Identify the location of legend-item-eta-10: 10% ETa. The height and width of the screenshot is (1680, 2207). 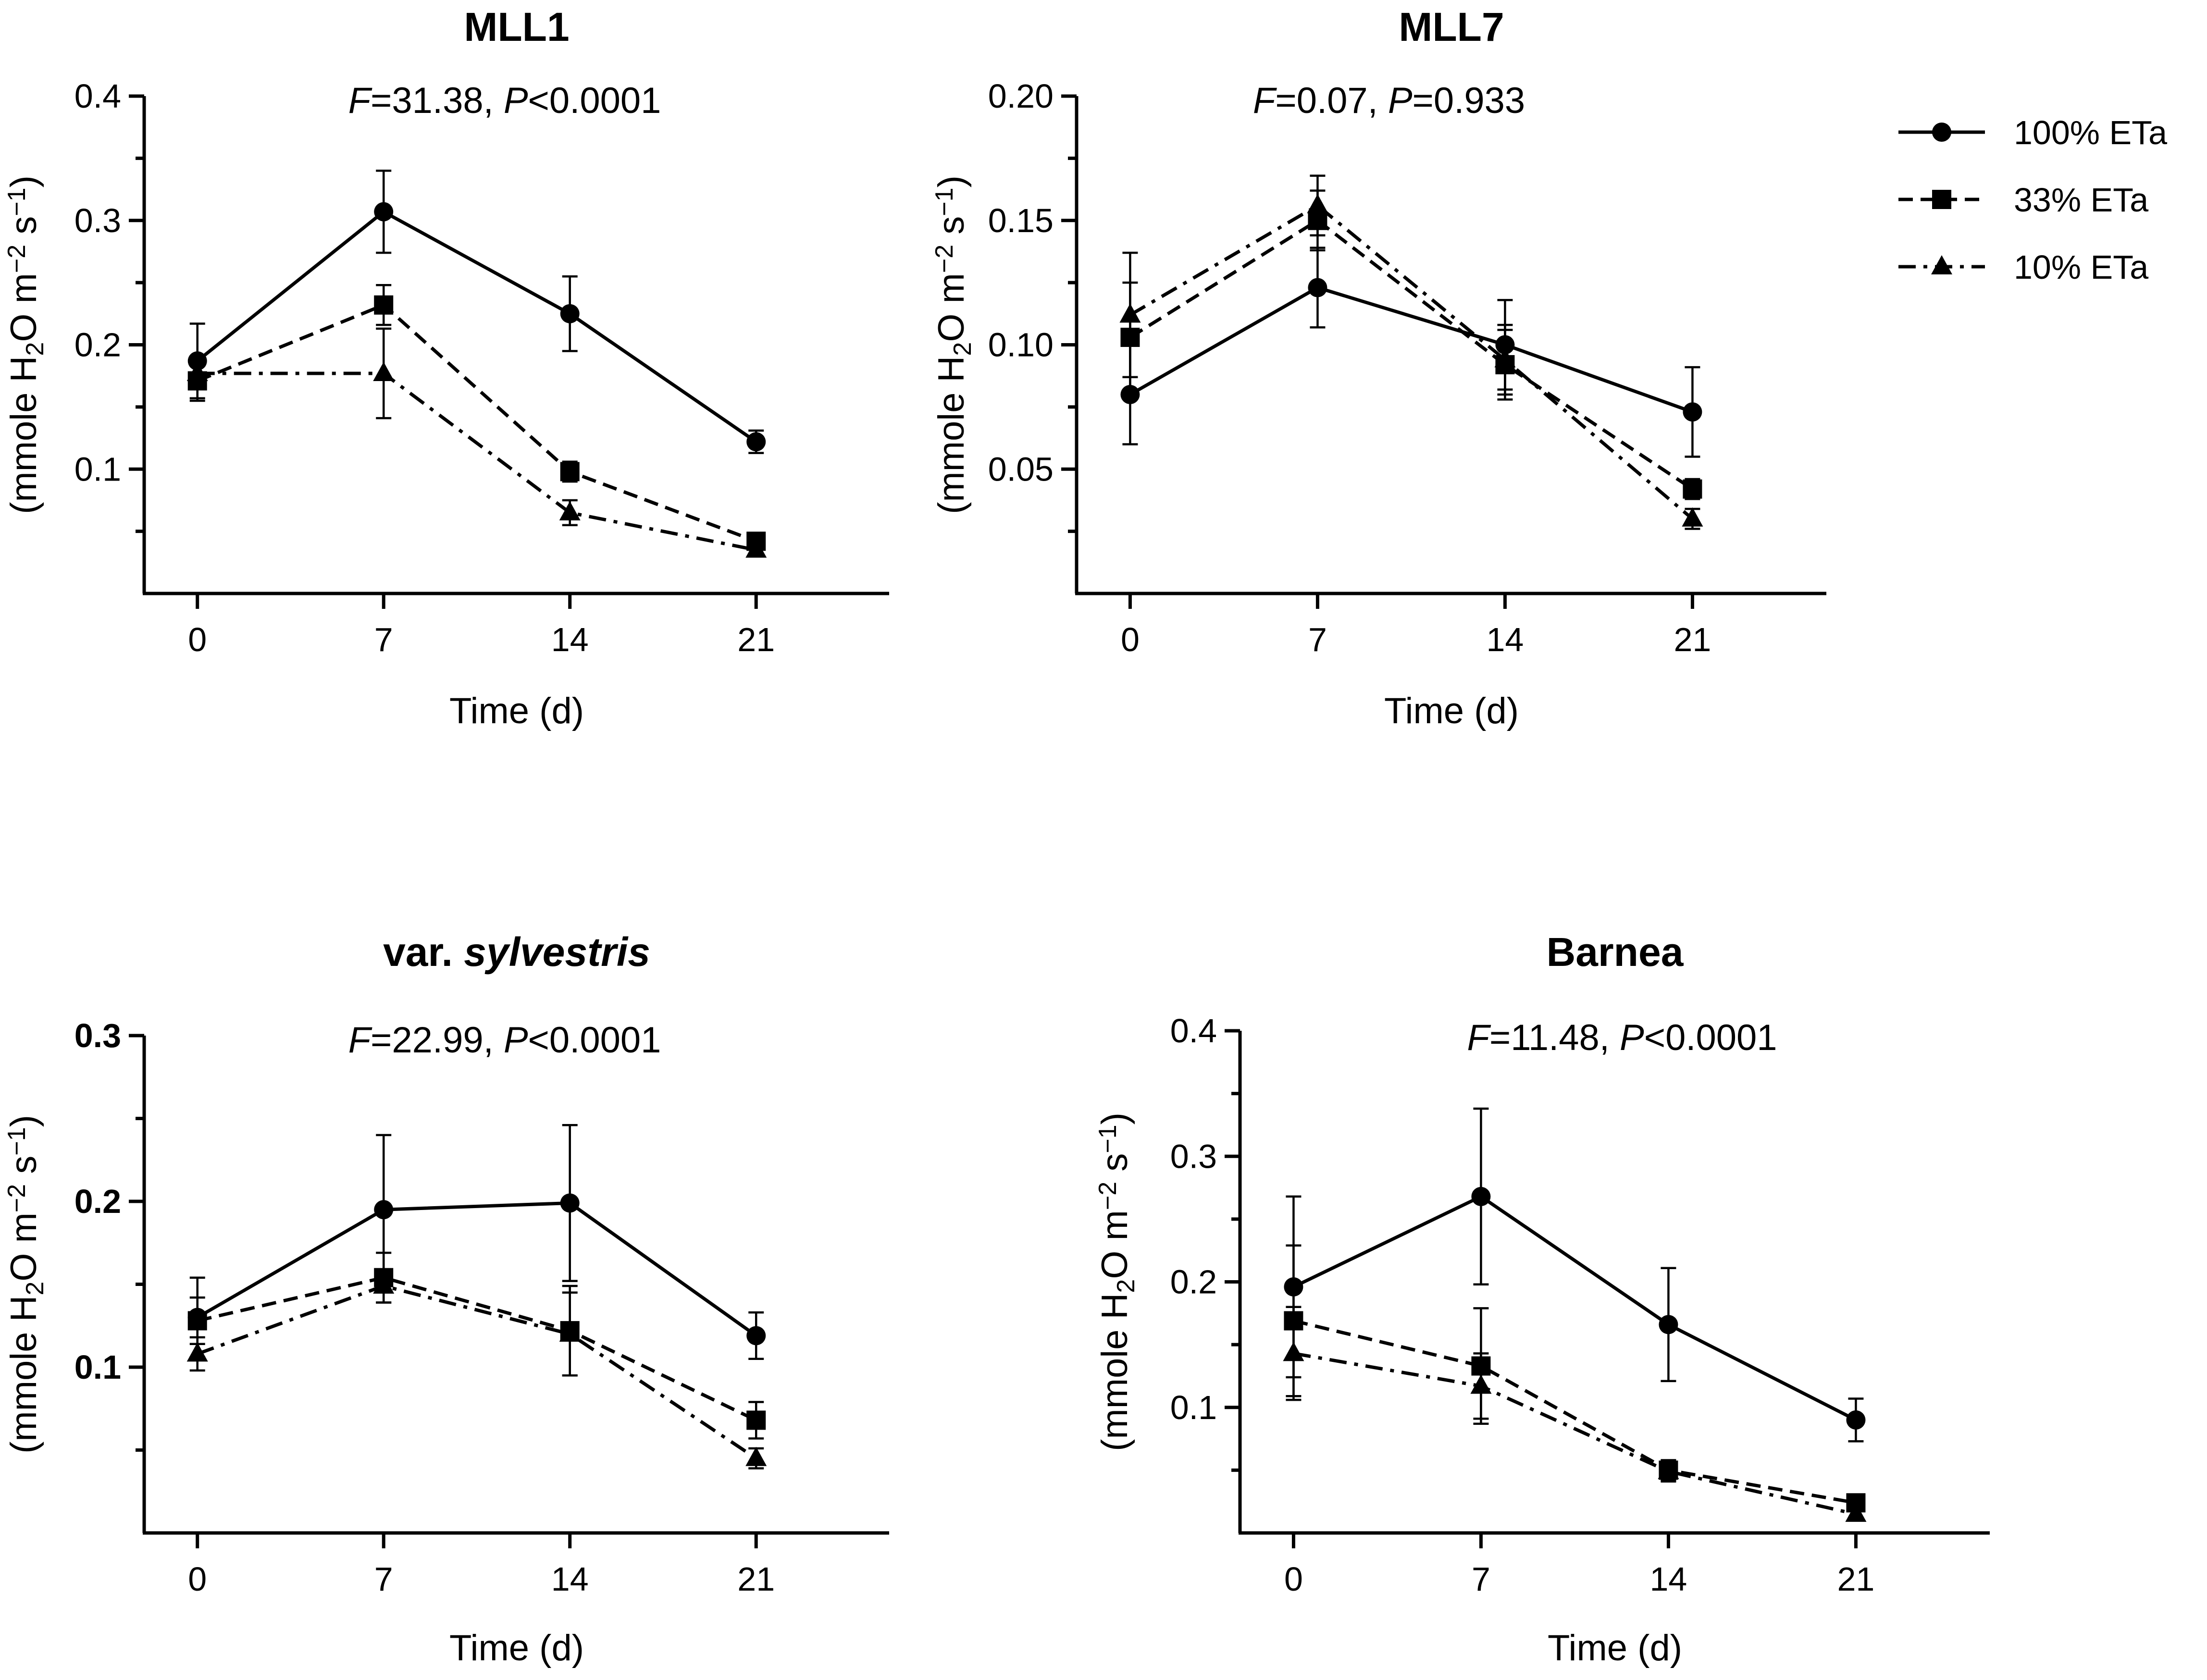
(2023, 267).